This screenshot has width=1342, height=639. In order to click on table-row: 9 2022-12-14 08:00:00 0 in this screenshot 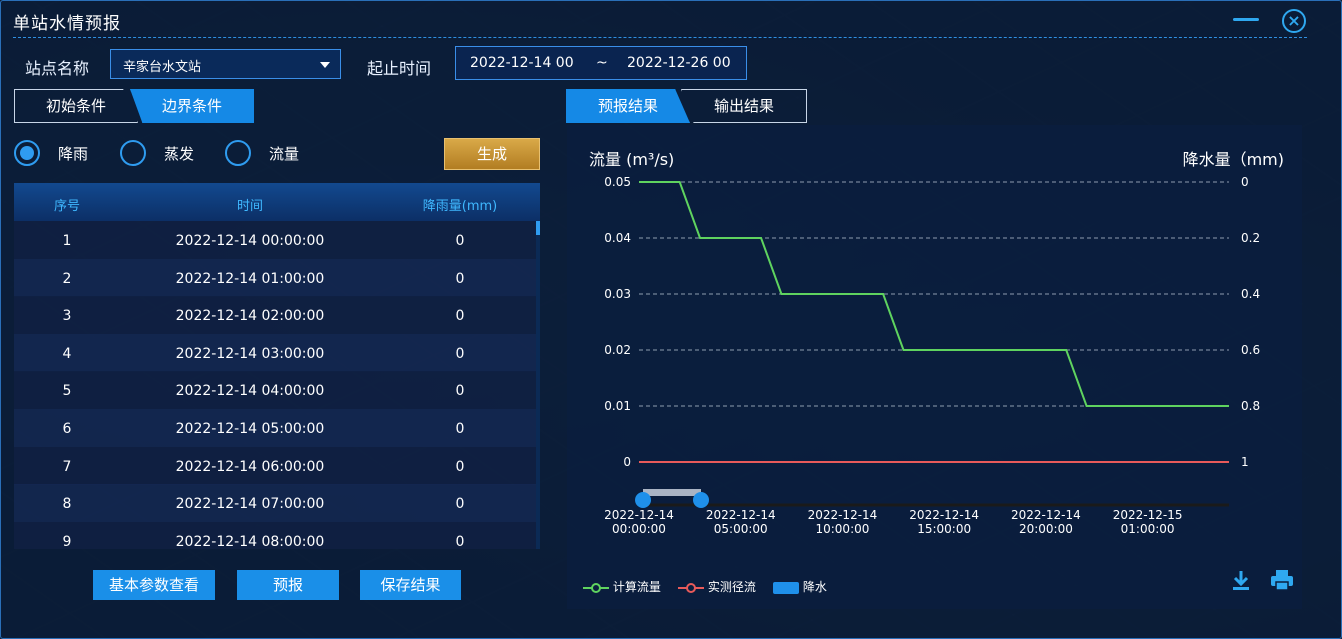, I will do `click(275, 535)`.